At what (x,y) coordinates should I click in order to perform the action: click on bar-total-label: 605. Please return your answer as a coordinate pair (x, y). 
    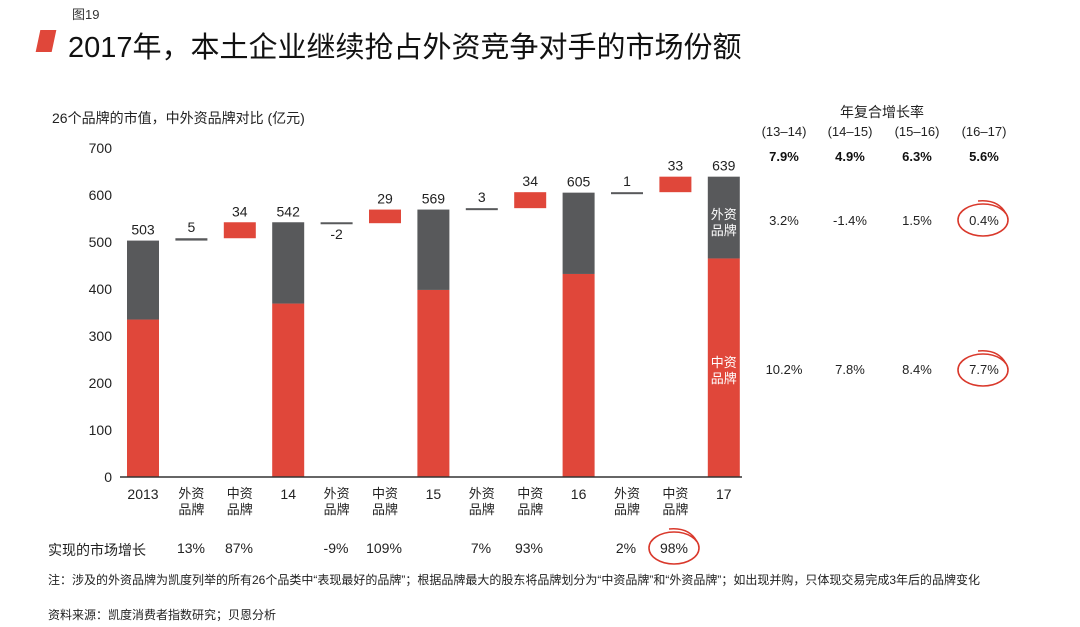
    Looking at the image, I should click on (579, 182).